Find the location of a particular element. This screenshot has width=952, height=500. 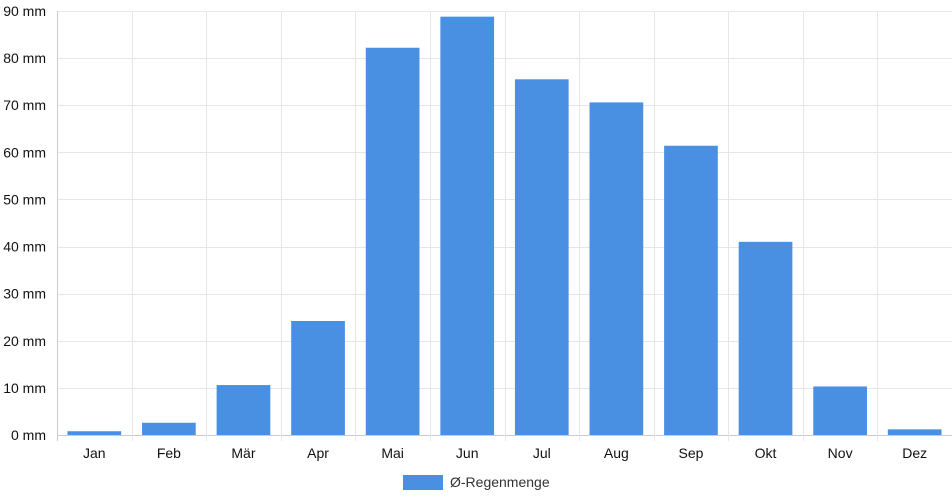

legend: Ø-Regenmenge is located at coordinates (476, 482).